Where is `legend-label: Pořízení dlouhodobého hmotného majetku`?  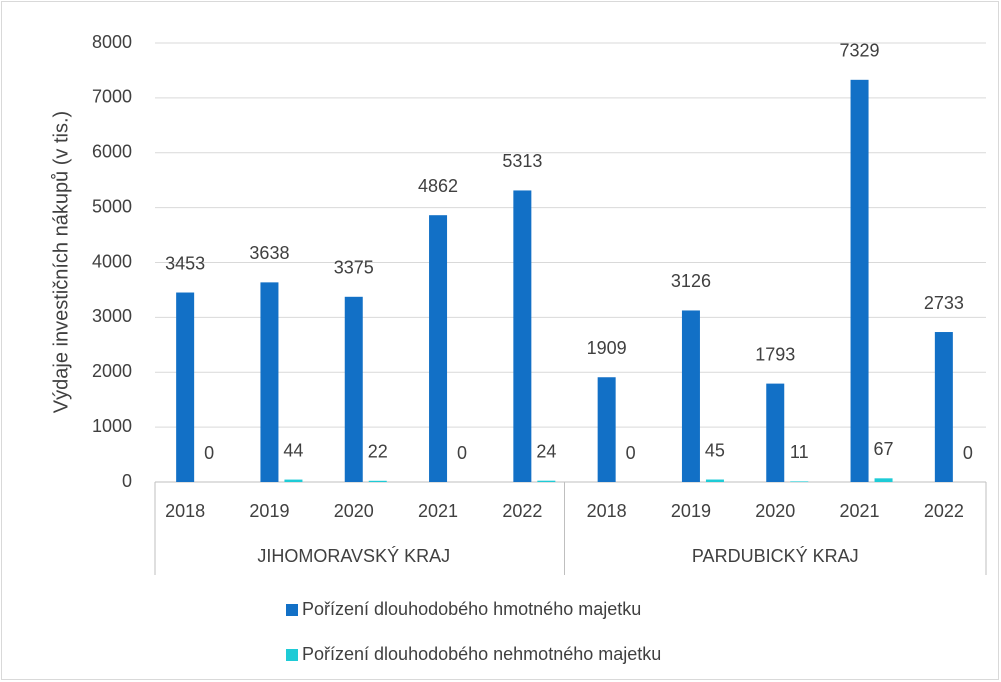 legend-label: Pořízení dlouhodobého hmotného majetku is located at coordinates (471, 609).